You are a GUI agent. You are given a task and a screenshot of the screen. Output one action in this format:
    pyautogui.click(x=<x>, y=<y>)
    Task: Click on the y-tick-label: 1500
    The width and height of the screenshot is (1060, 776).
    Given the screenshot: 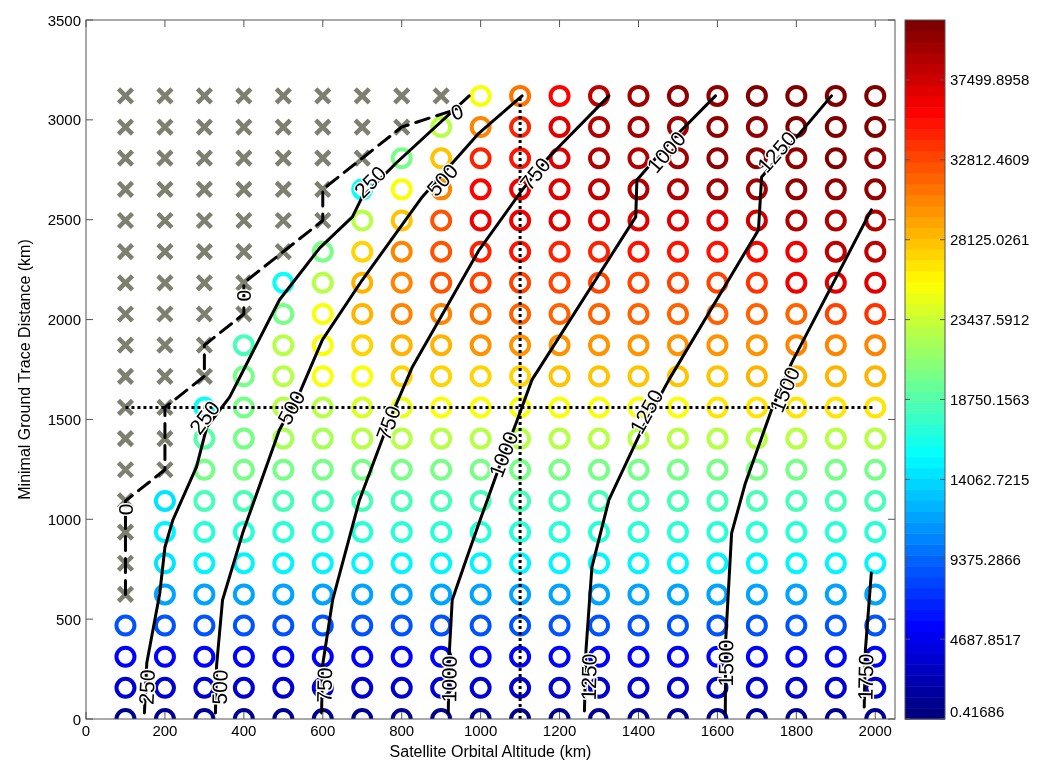 What is the action you would take?
    pyautogui.click(x=64, y=419)
    